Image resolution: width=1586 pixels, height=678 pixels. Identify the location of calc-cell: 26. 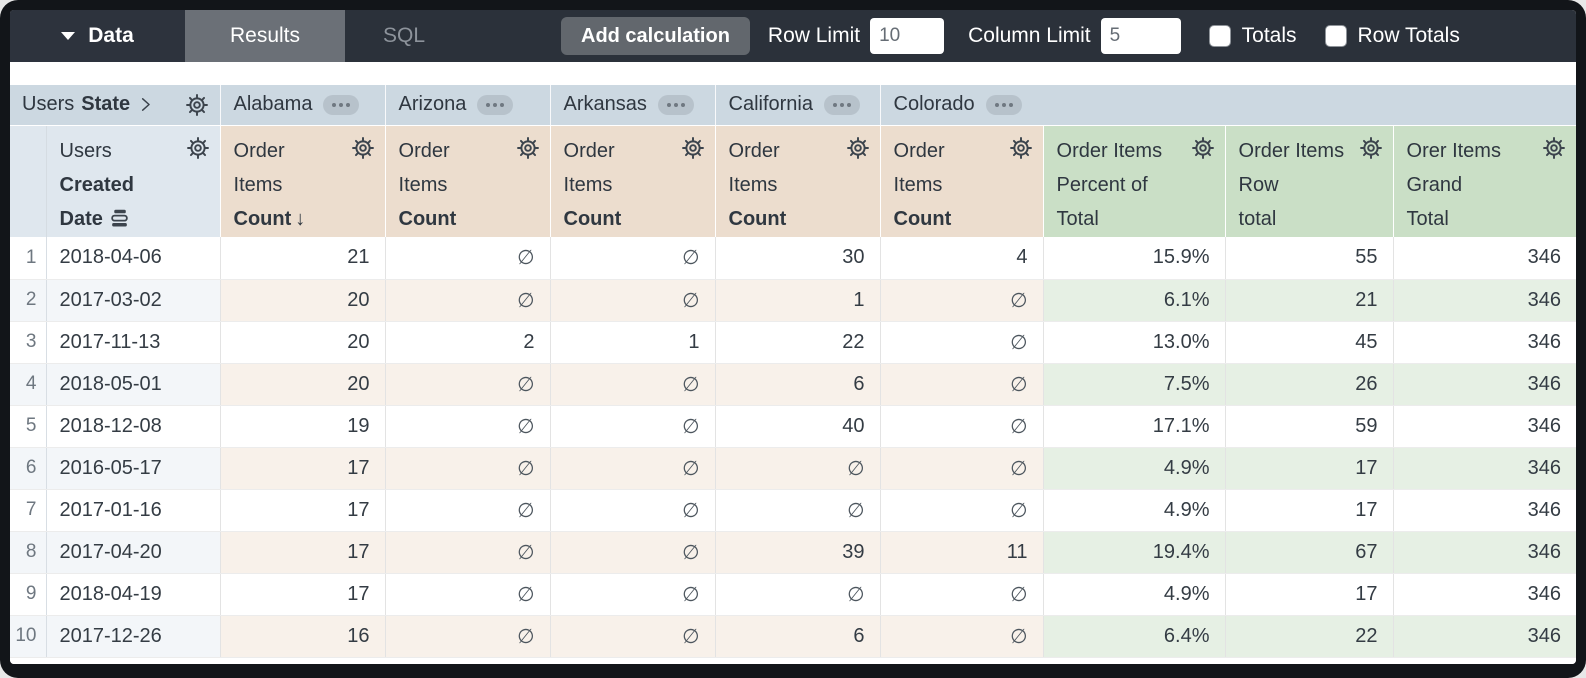
(1309, 384).